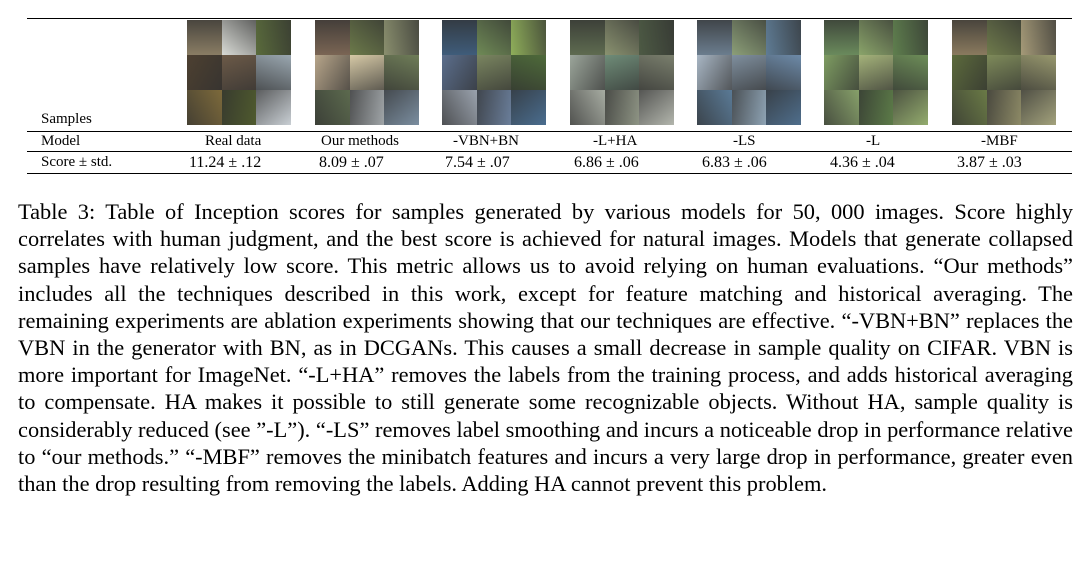 The height and width of the screenshot is (586, 1087). What do you see at coordinates (549, 173) in the screenshot?
I see `table-bottom-rule` at bounding box center [549, 173].